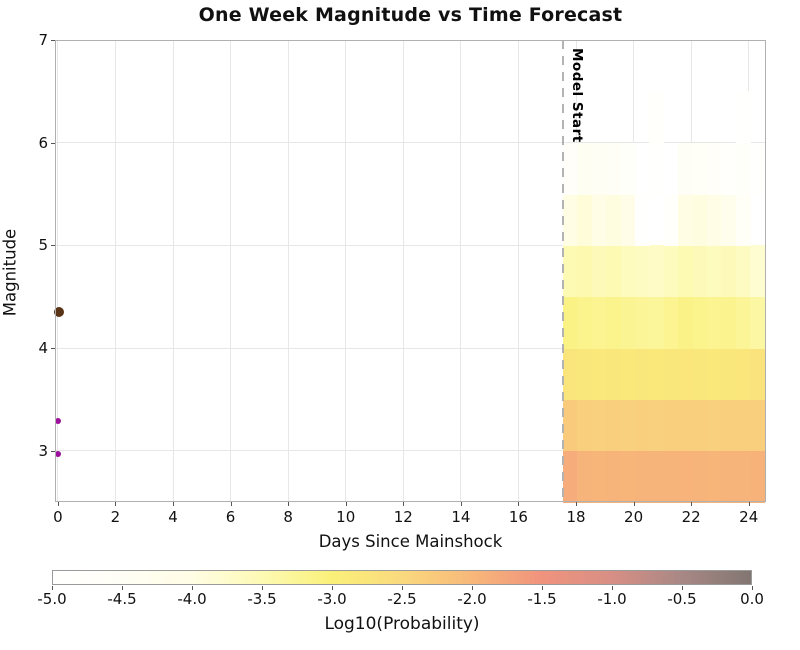 This screenshot has height=650, width=800. Describe the element at coordinates (461, 517) in the screenshot. I see `x-tick-label: 14` at that location.